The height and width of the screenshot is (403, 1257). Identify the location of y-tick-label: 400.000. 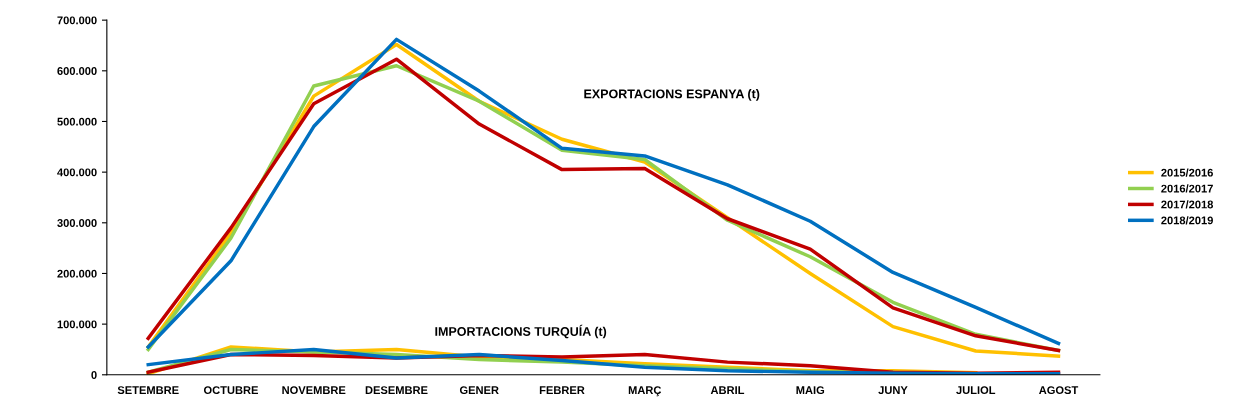
(77, 172).